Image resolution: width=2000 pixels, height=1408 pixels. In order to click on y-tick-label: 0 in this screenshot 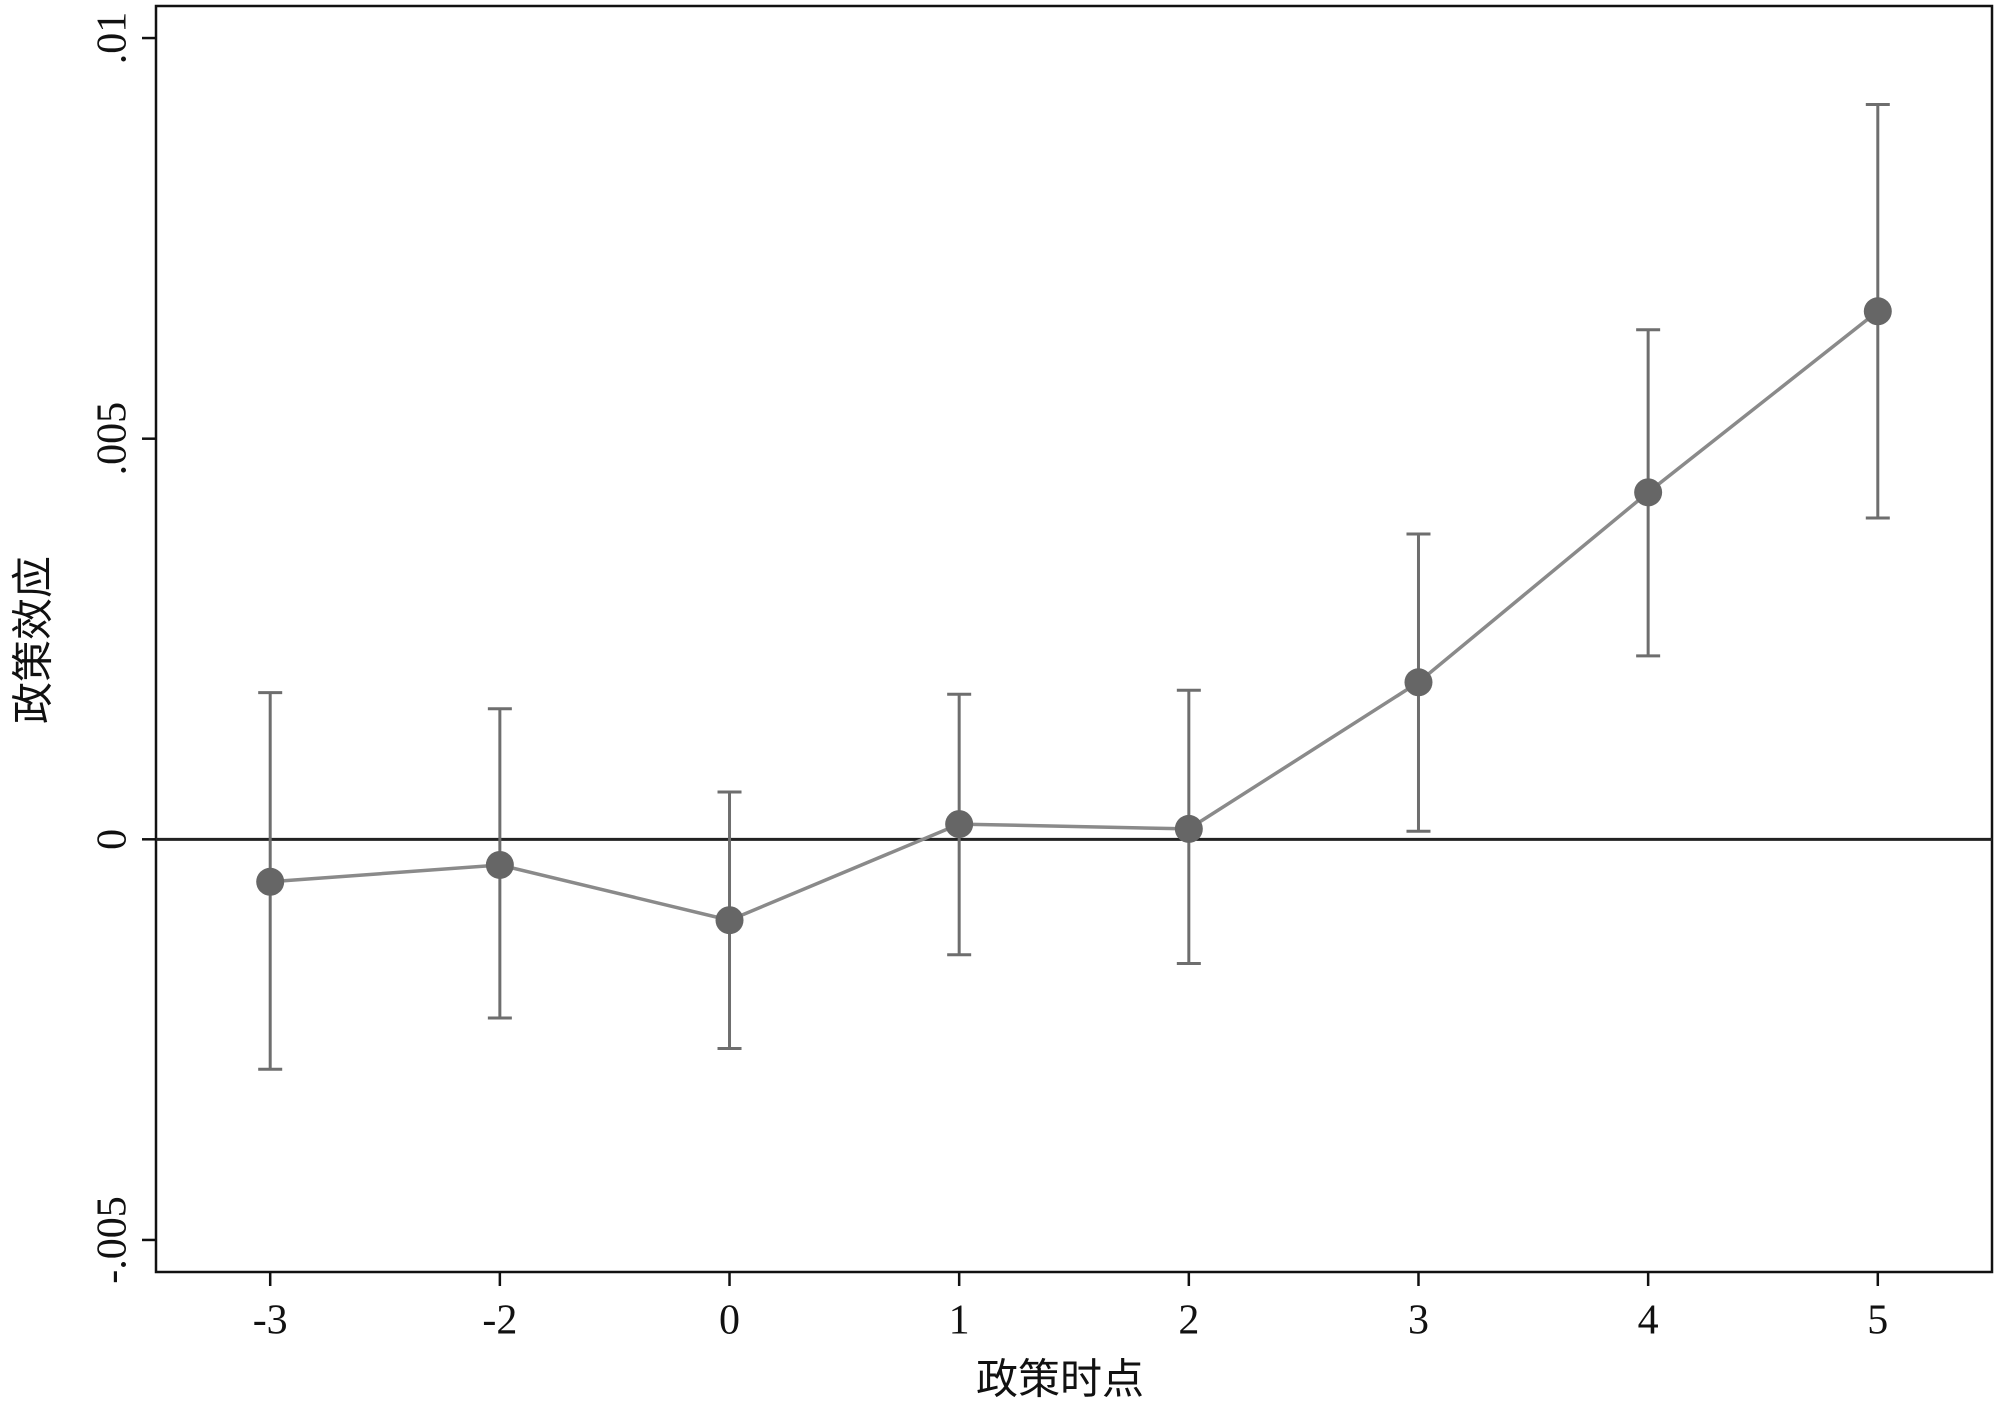, I will do `click(113, 839)`.